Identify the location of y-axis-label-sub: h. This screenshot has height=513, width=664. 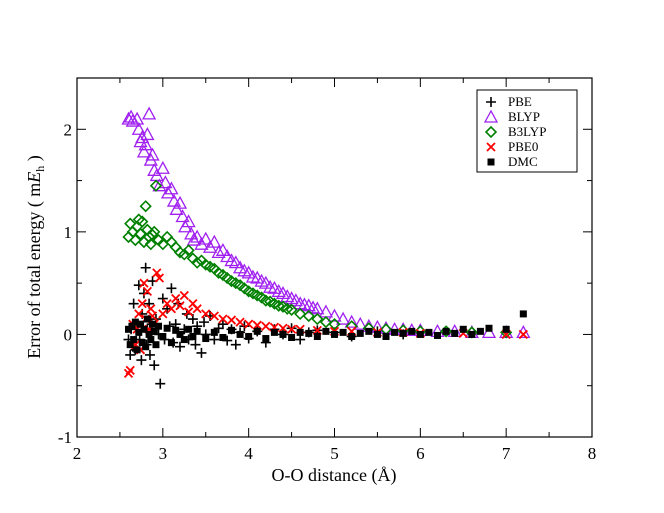
(40, 169).